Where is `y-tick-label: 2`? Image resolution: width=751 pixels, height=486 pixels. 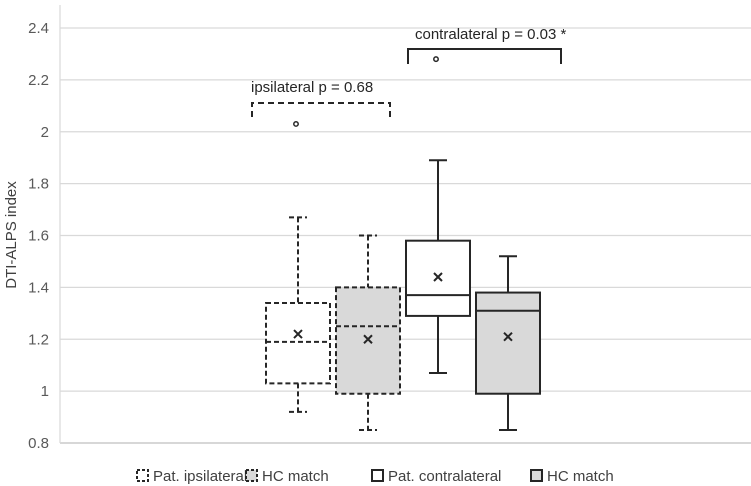
y-tick-label: 2 is located at coordinates (45, 132).